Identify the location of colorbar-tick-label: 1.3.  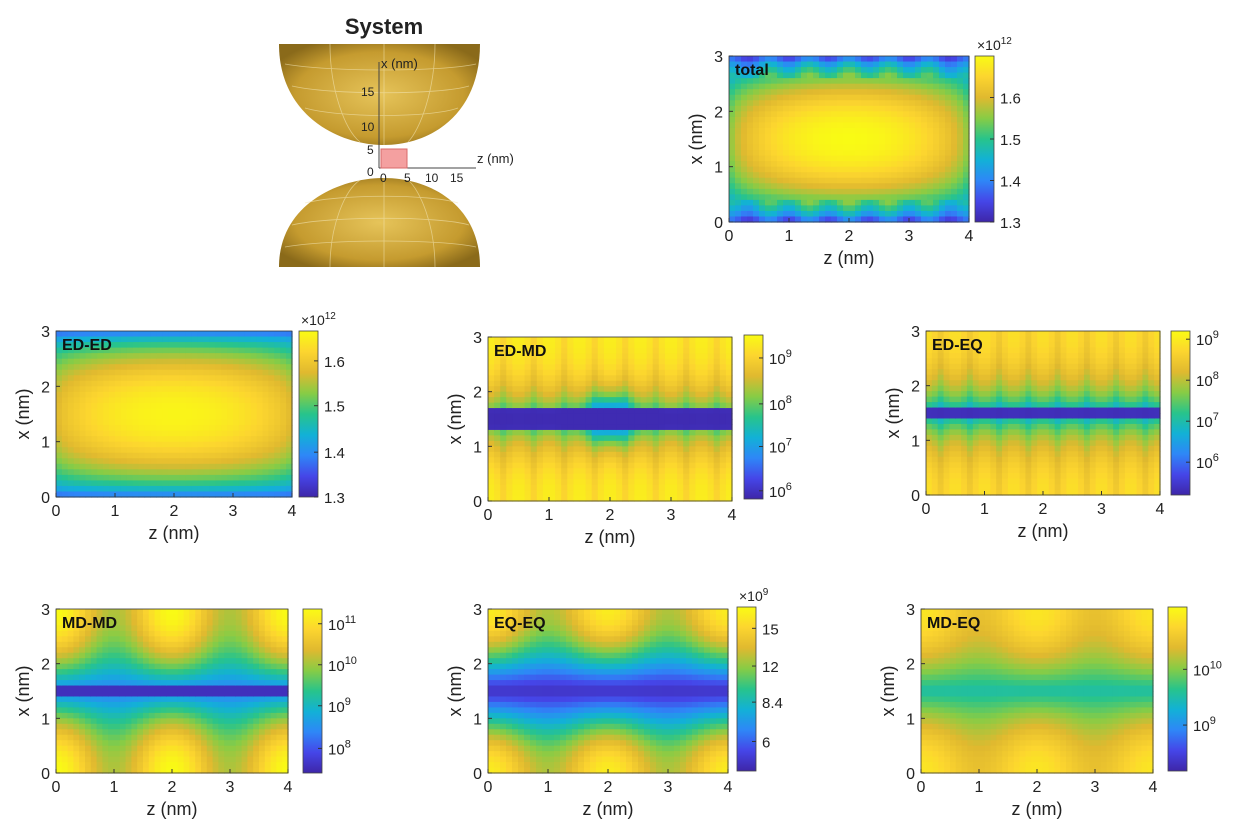
(334, 498).